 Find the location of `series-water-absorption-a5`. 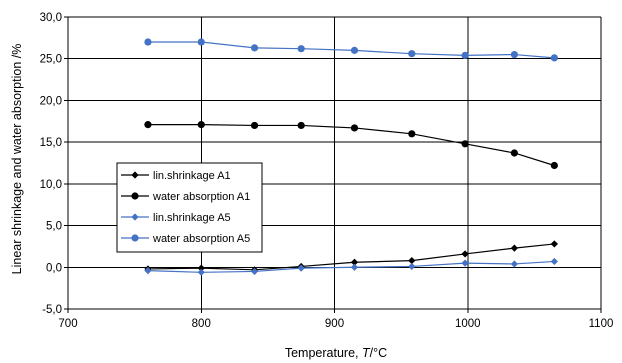

series-water-absorption-a5 is located at coordinates (351, 50).